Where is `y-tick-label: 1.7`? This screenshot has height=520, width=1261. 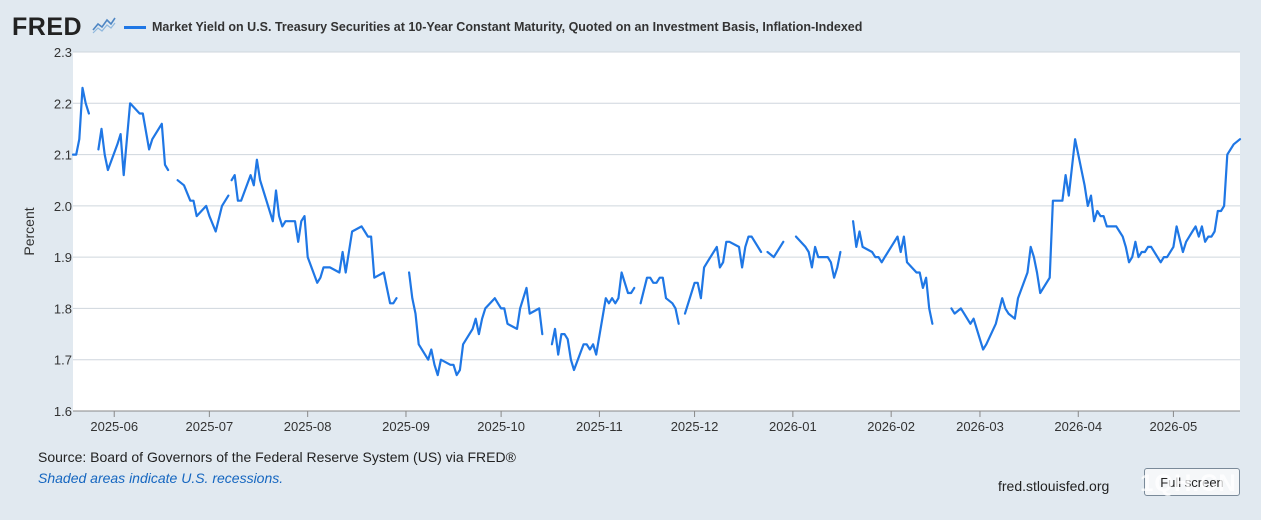
y-tick-label: 1.7 is located at coordinates (63, 360).